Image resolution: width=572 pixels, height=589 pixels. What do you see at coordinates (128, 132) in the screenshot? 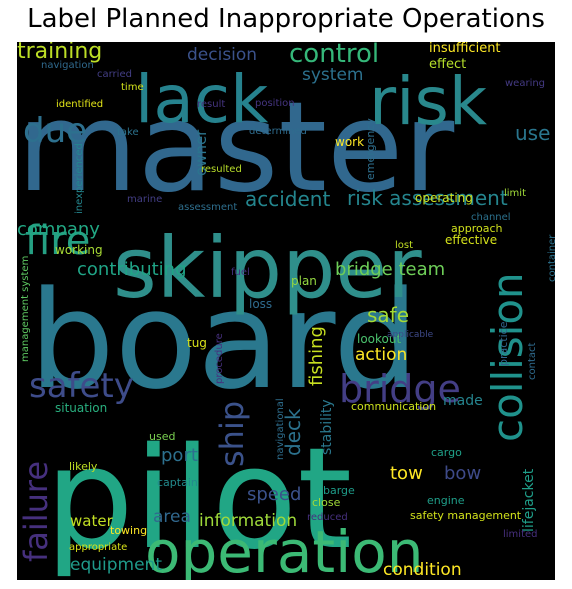
I see `word-take: take` at bounding box center [128, 132].